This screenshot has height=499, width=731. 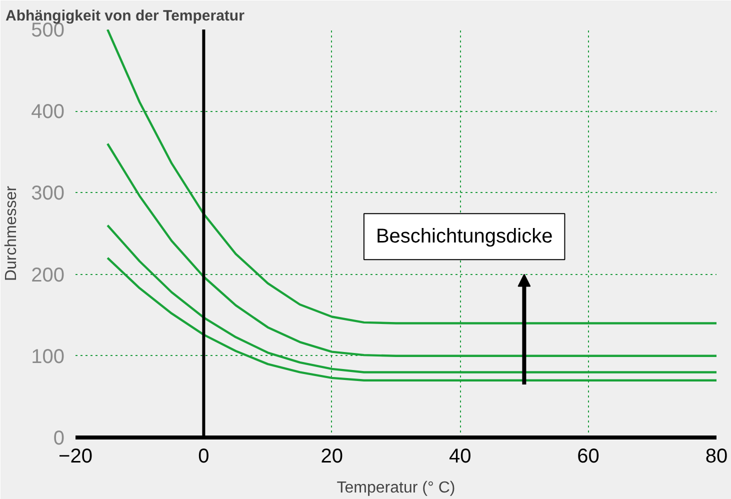 What do you see at coordinates (11, 233) in the screenshot?
I see `y-axis-title: Durchmesser` at bounding box center [11, 233].